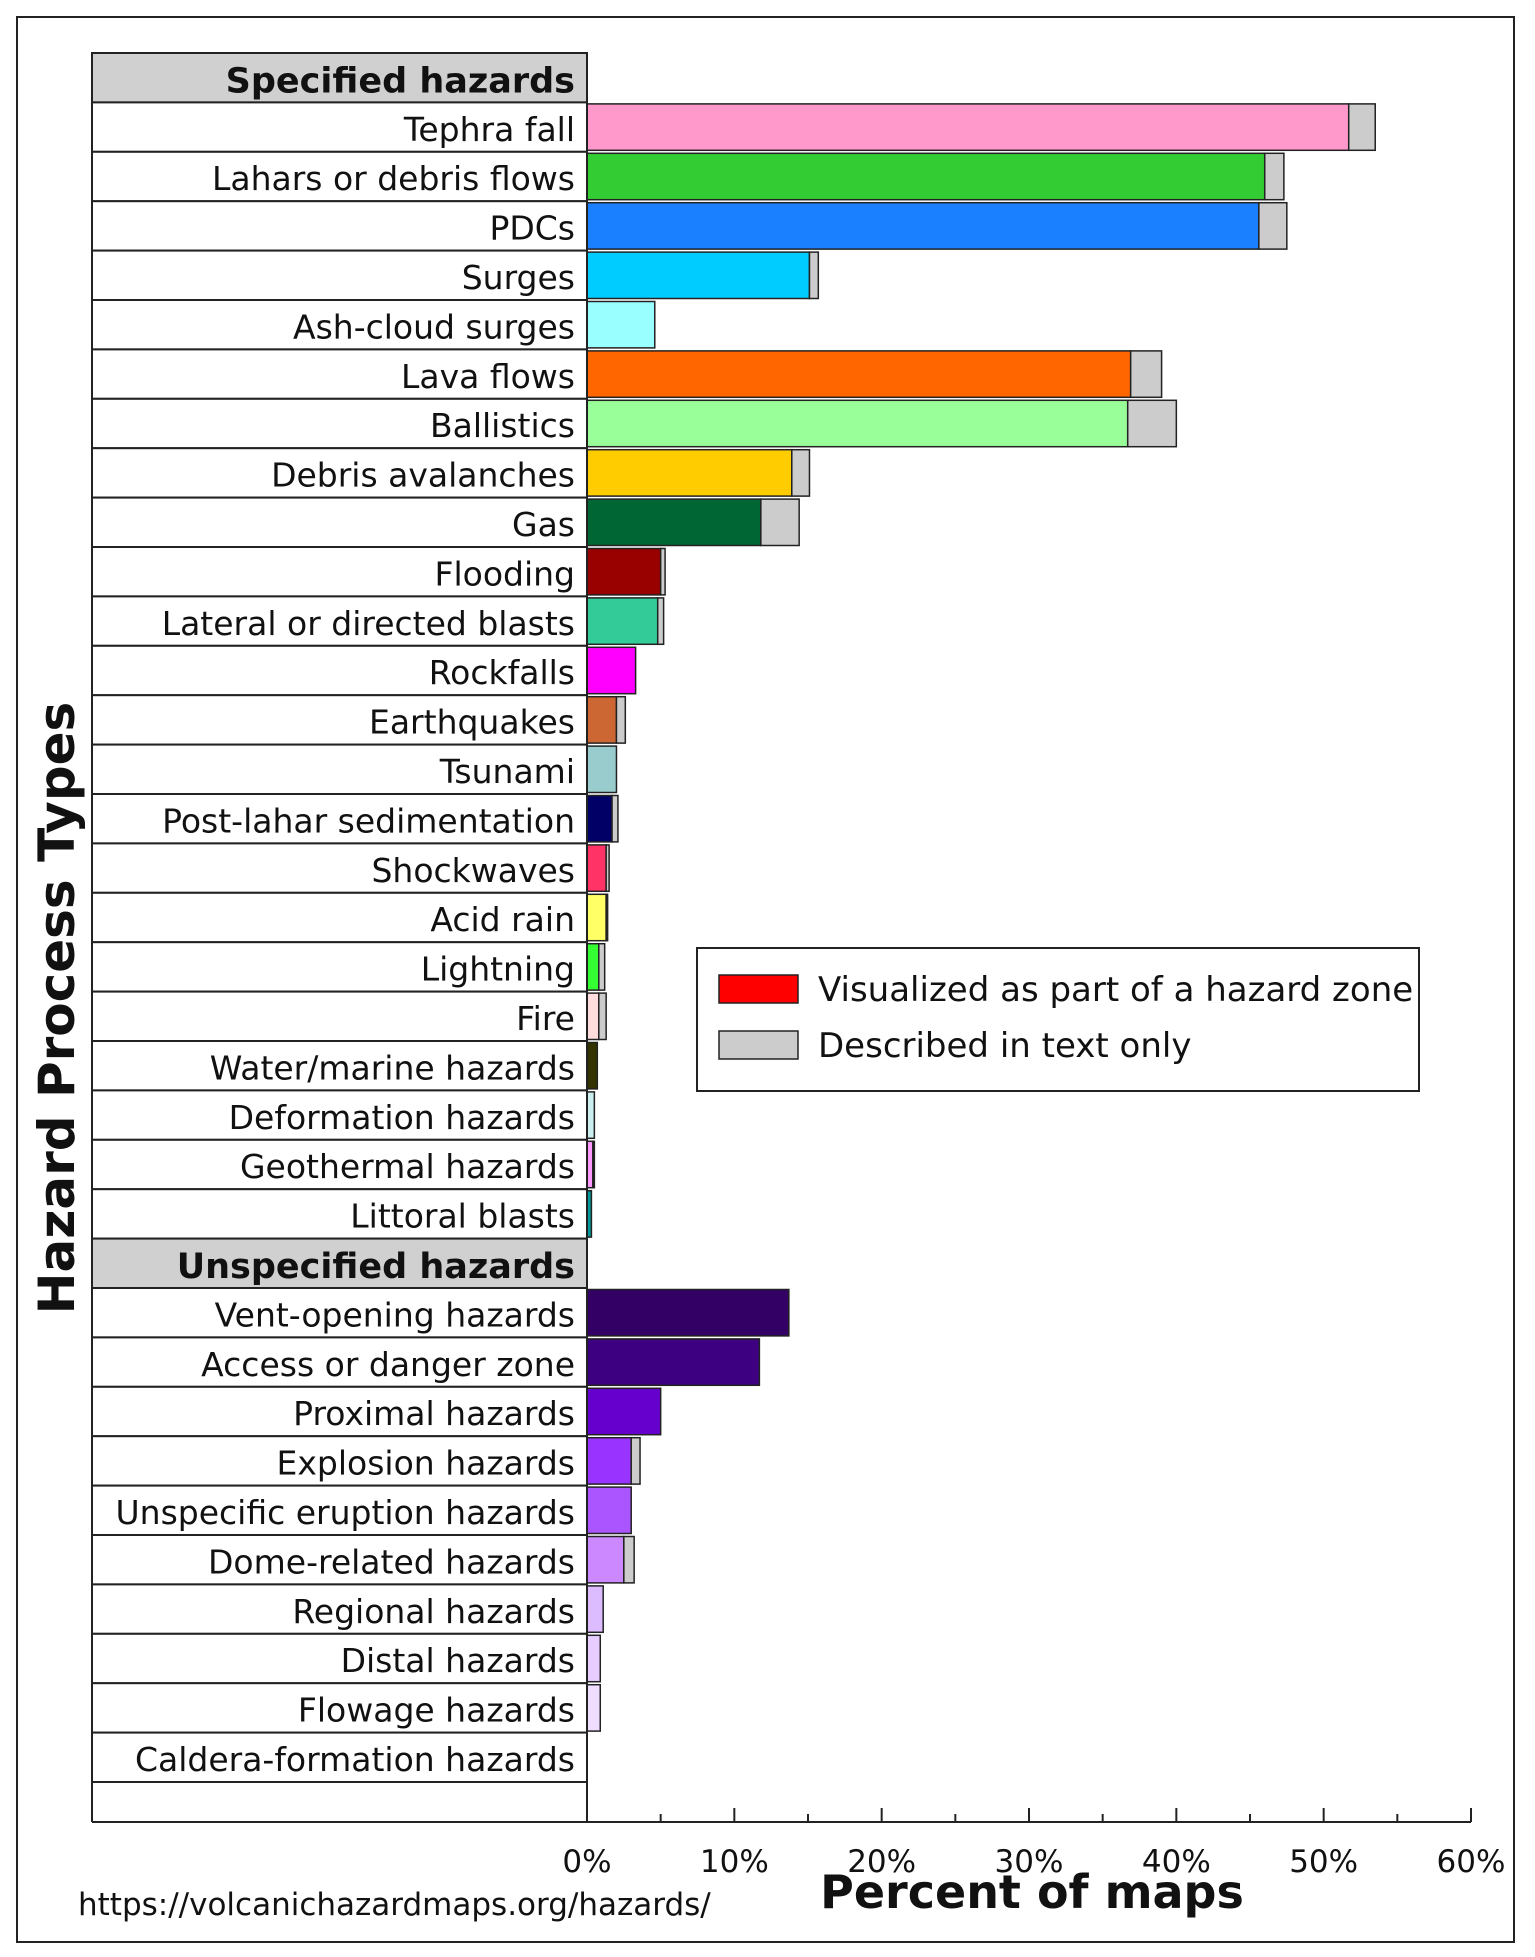 The image size is (1535, 1957). I want to click on category-label: Vent-opening hazards, so click(395, 1314).